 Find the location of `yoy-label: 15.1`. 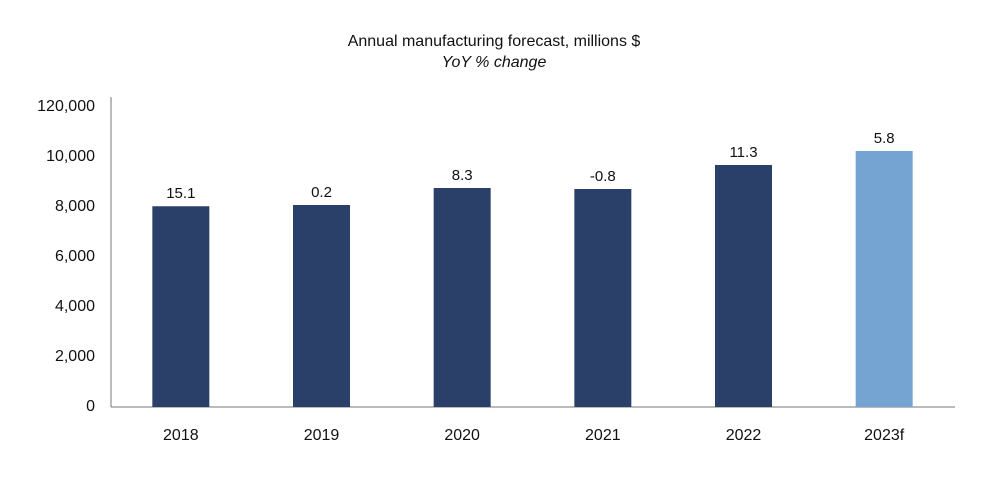

yoy-label: 15.1 is located at coordinates (180, 193).